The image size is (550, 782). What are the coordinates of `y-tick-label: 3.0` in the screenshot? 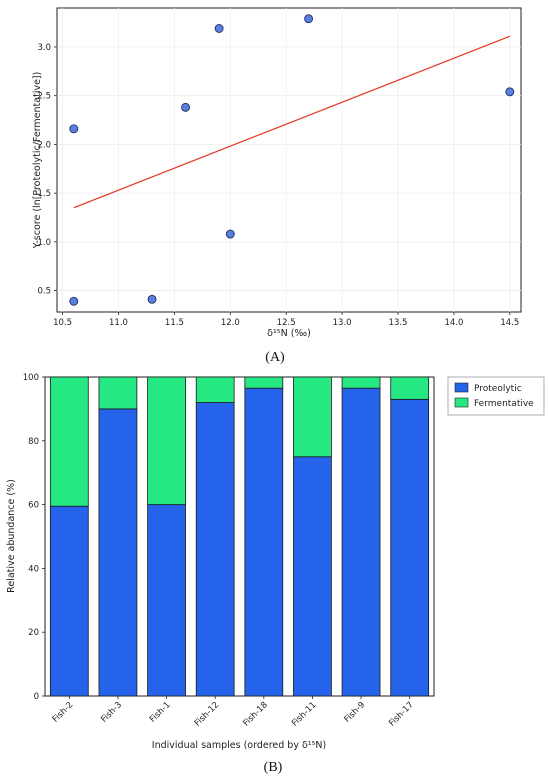 It's located at (44, 48).